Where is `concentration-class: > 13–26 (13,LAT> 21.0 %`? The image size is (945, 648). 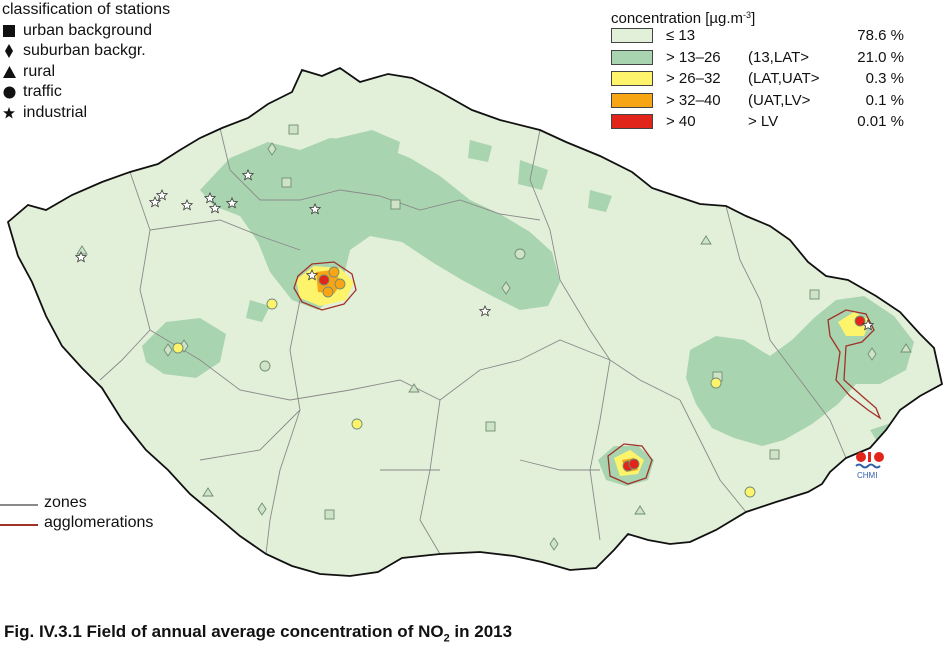 concentration-class: > 13–26 (13,LAT> 21.0 % is located at coordinates (757, 58).